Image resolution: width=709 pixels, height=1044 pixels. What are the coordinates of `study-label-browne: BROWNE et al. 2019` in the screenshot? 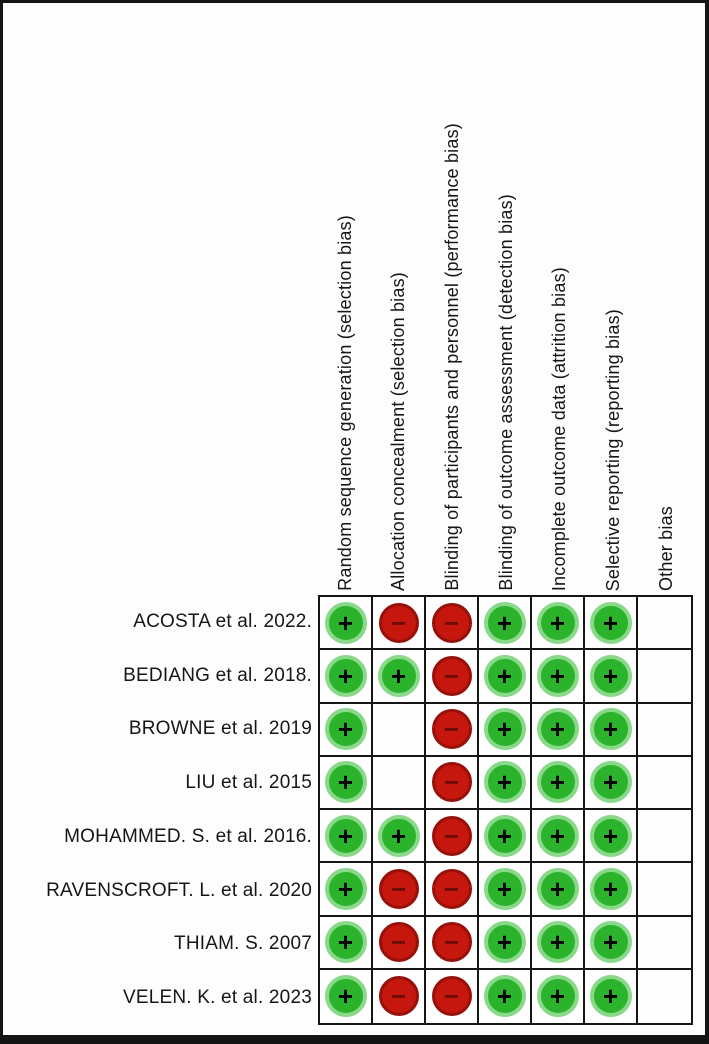 It's located at (220, 729).